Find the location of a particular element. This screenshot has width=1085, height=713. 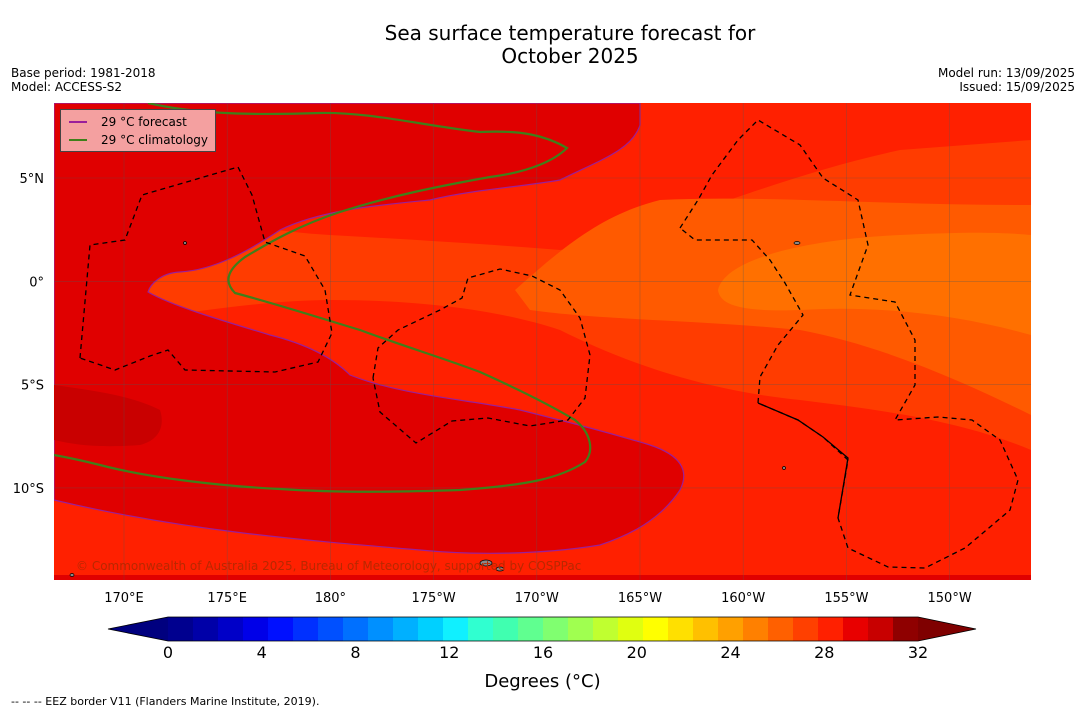

colorbar-tick-label: 24 is located at coordinates (730, 652).